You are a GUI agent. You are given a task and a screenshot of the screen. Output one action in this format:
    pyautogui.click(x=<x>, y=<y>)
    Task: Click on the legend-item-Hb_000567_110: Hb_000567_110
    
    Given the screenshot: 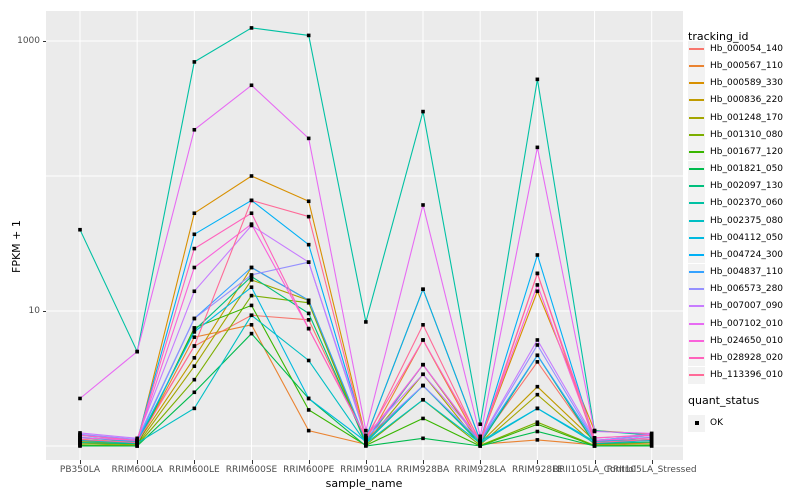 What is the action you would take?
    pyautogui.click(x=735, y=66)
    